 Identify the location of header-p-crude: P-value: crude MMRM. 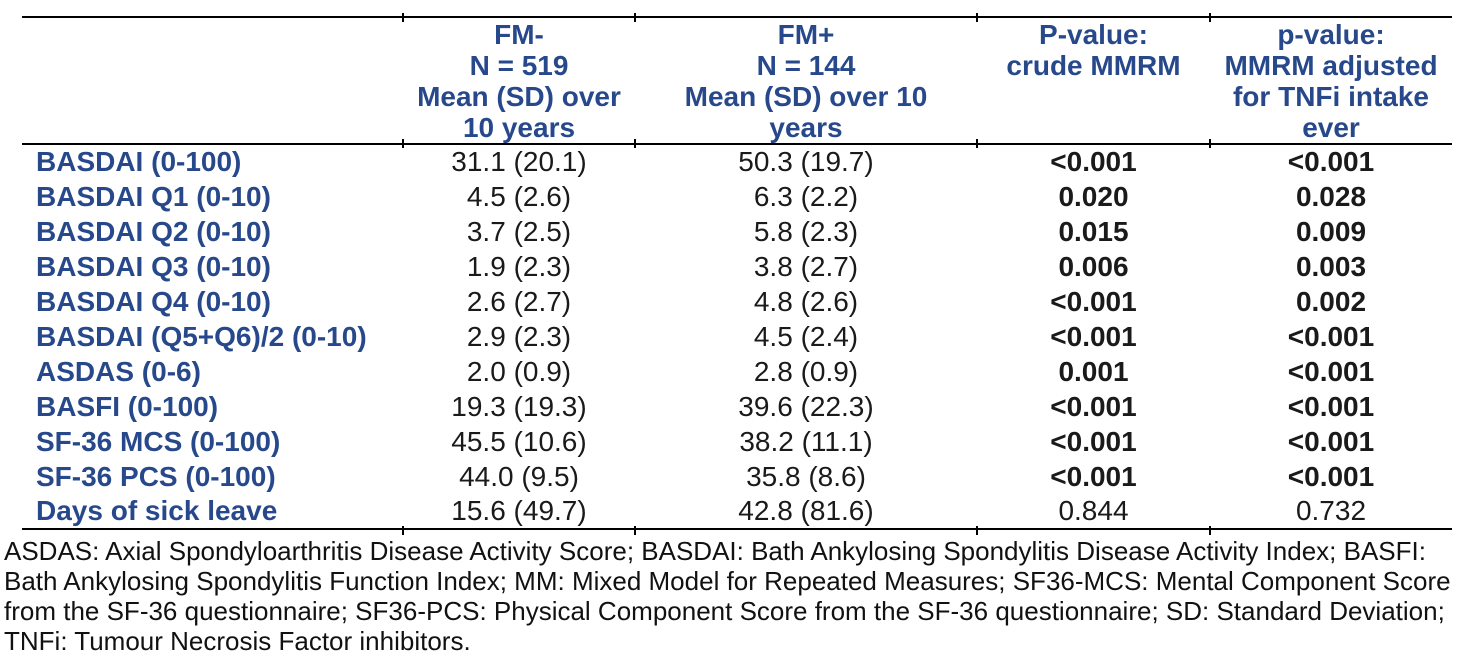
(1093, 81).